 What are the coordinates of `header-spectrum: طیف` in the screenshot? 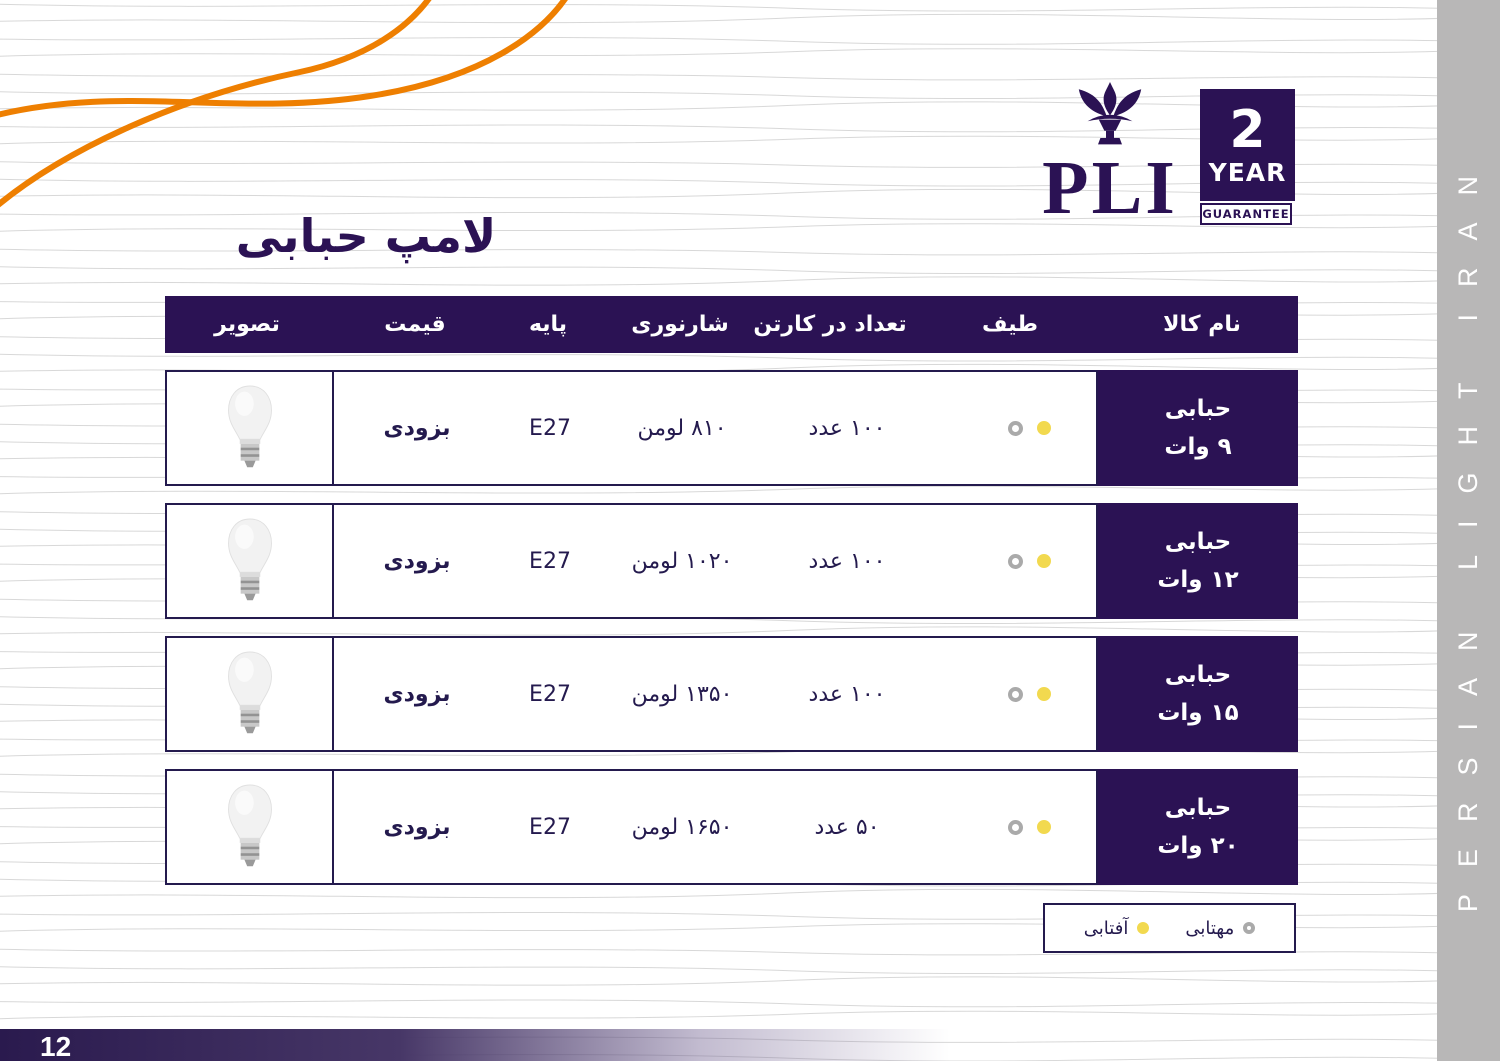 It's located at (1010, 324).